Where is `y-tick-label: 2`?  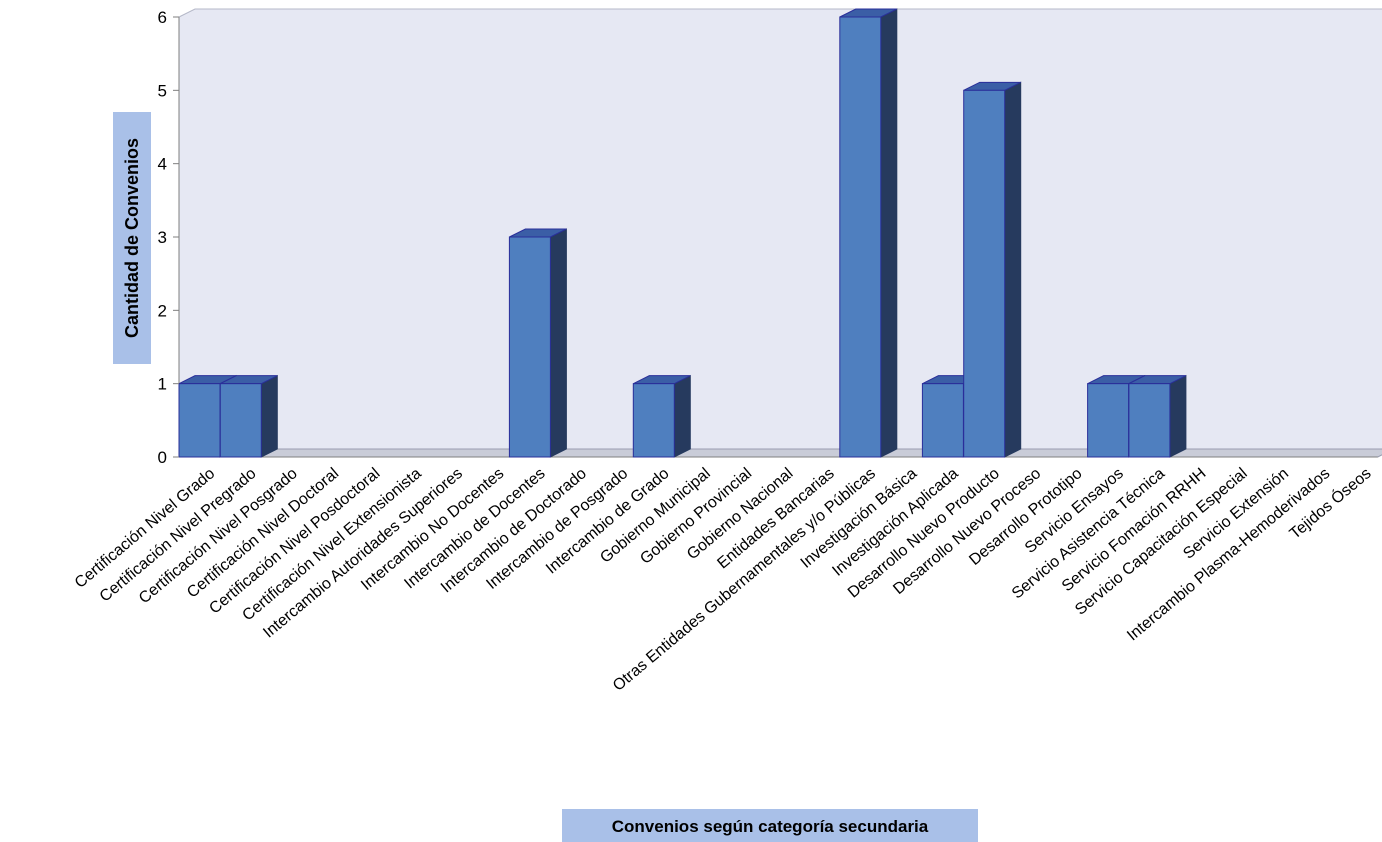
y-tick-label: 2 is located at coordinates (162, 310).